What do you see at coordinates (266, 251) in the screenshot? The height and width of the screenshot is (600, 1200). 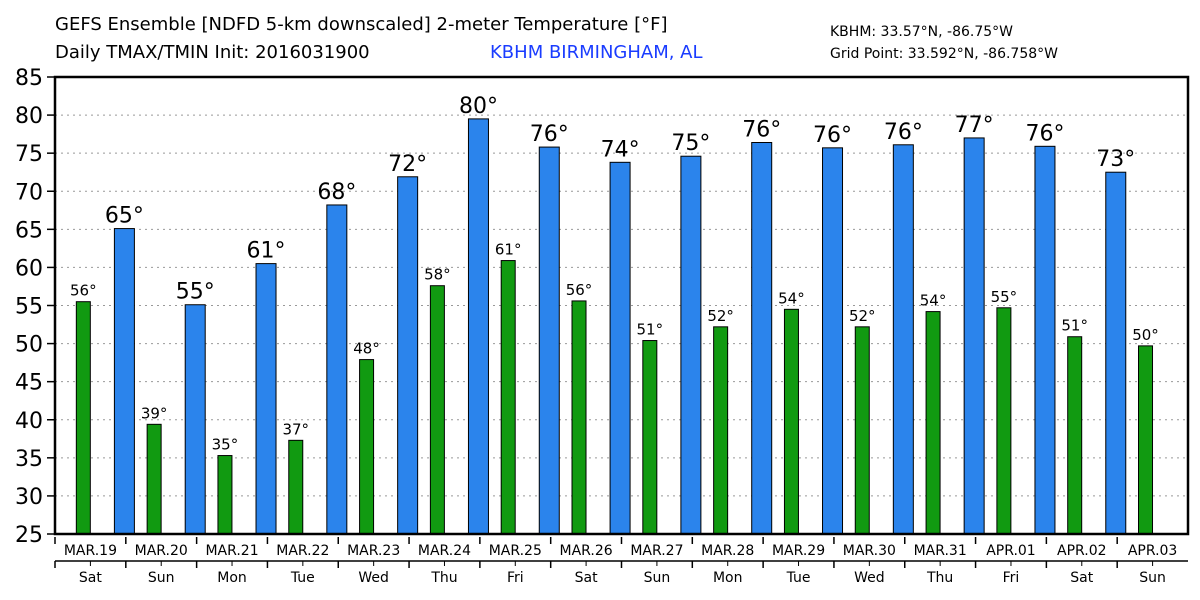 I see `tmax-label: 61°` at bounding box center [266, 251].